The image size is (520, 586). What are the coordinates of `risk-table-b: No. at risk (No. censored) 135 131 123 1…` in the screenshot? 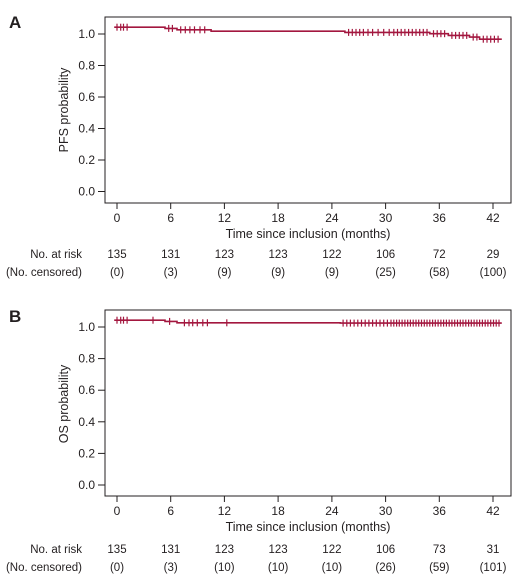 It's located at (256, 559).